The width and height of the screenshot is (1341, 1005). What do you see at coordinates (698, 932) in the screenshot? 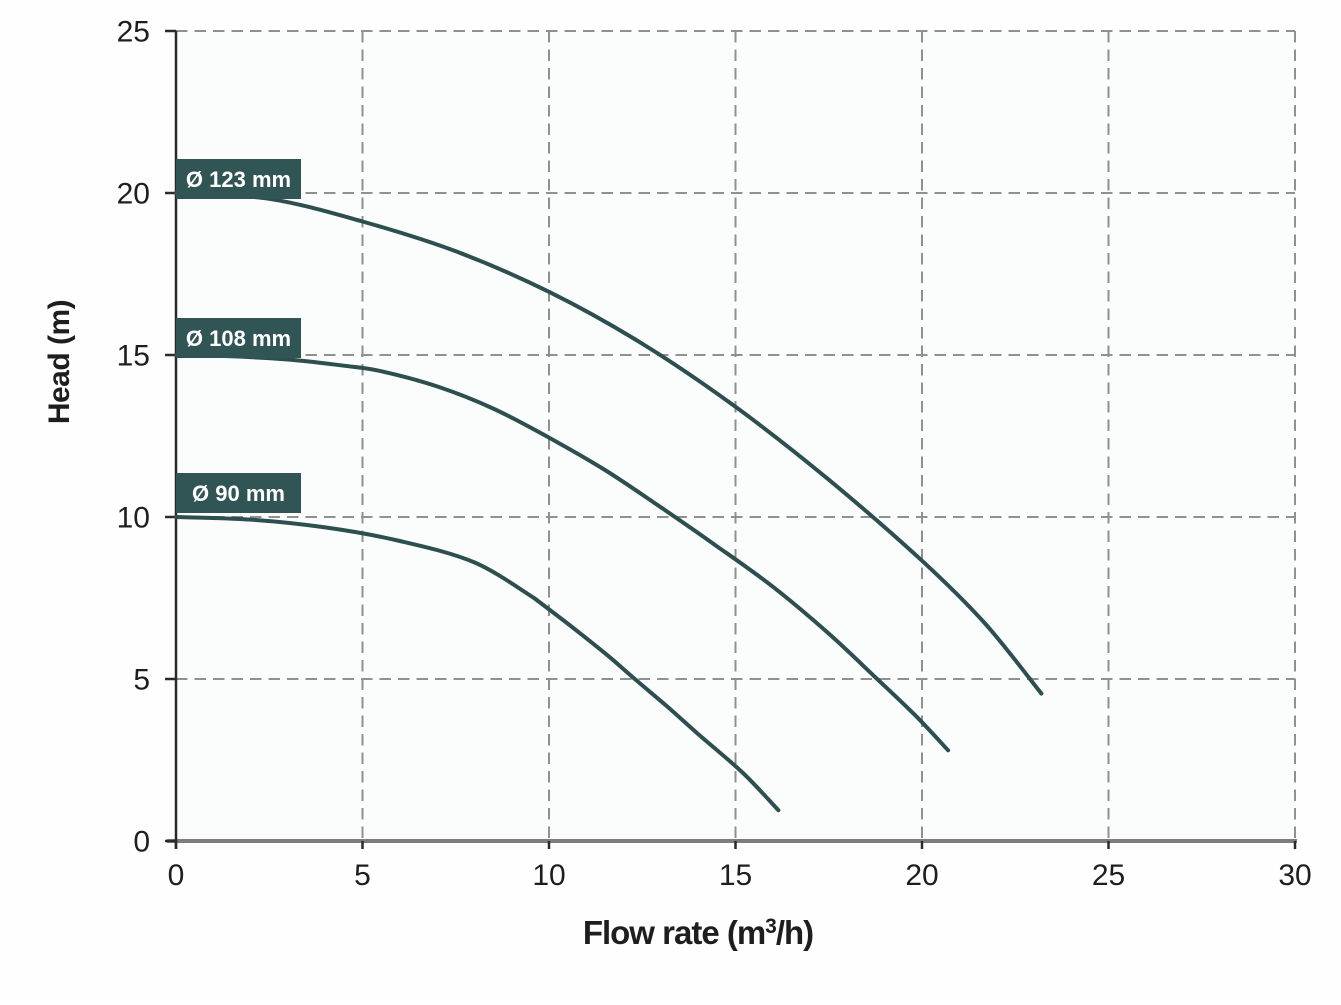
I see `svg-text: Flow rate (m3/h)` at bounding box center [698, 932].